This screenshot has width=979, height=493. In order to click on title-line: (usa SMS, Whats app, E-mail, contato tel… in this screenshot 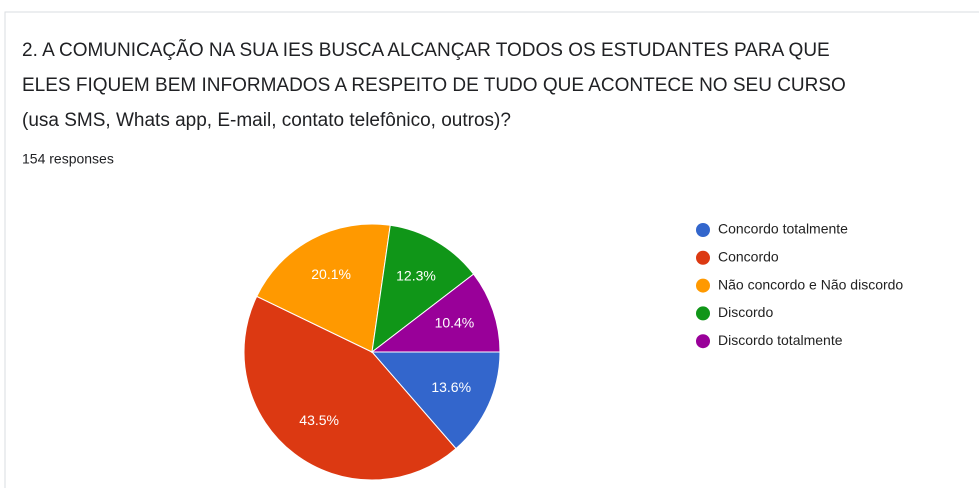, I will do `click(266, 120)`.